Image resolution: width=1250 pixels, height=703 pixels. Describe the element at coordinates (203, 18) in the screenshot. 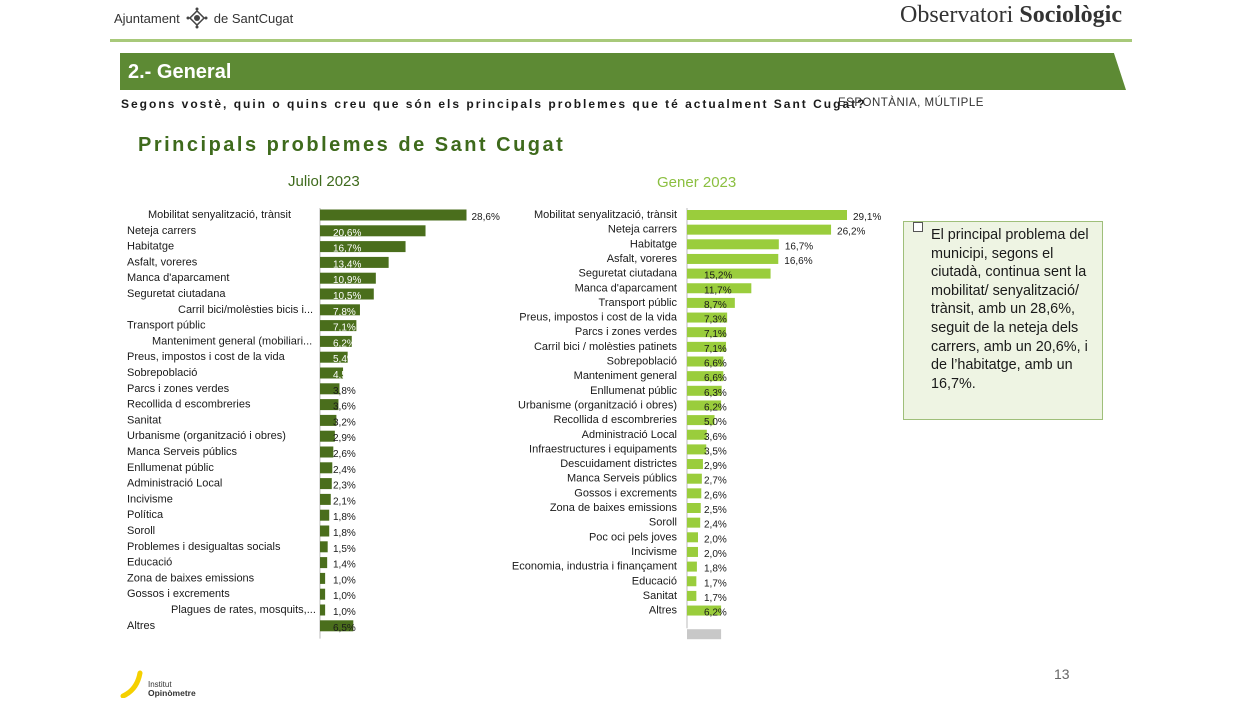

I see `ajuntament-logo: Ajuntament de SantCugat` at that location.